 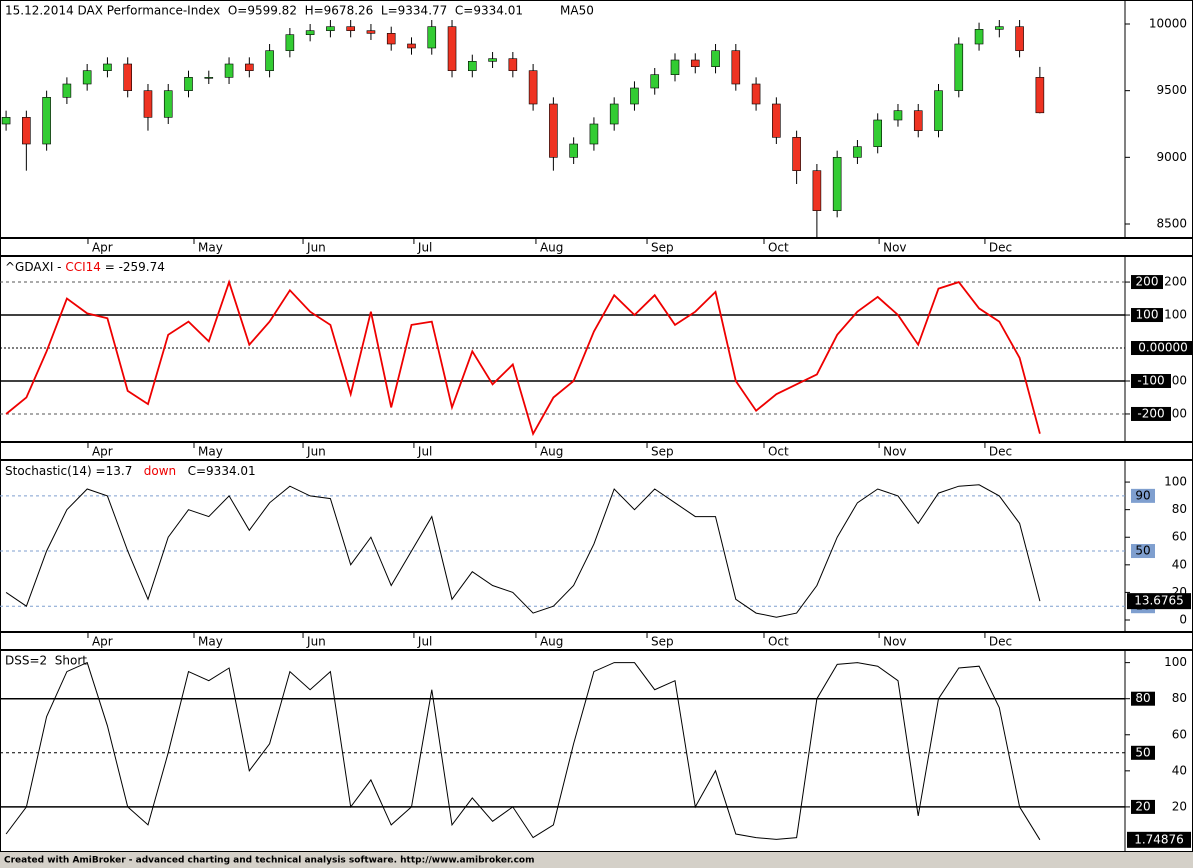 I want to click on y-tick-label: 10000, so click(x=1168, y=24).